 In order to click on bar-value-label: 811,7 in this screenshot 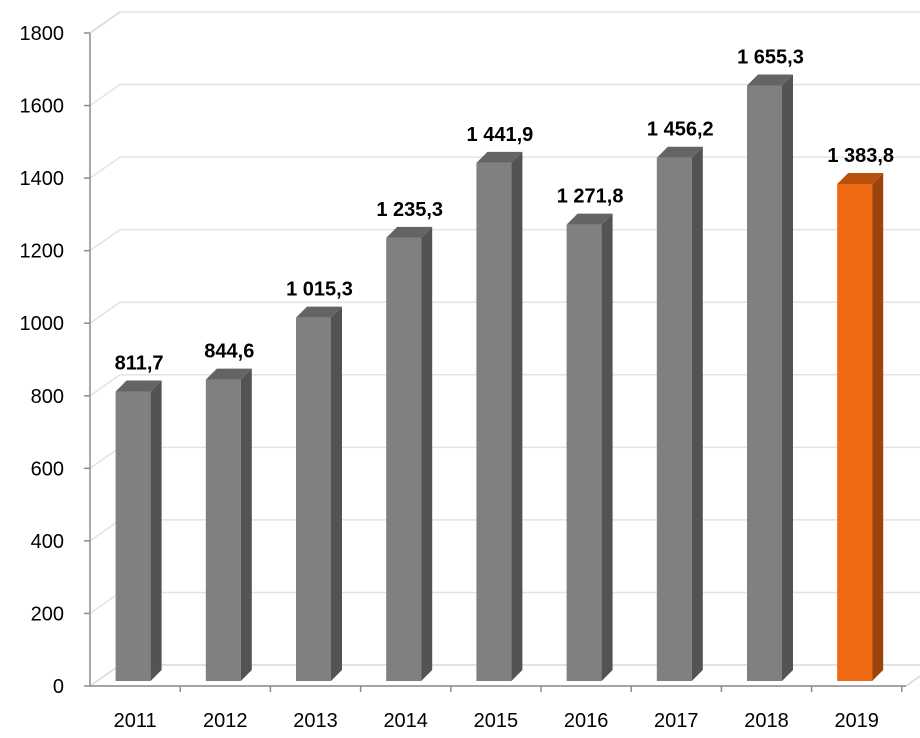, I will do `click(139, 364)`.